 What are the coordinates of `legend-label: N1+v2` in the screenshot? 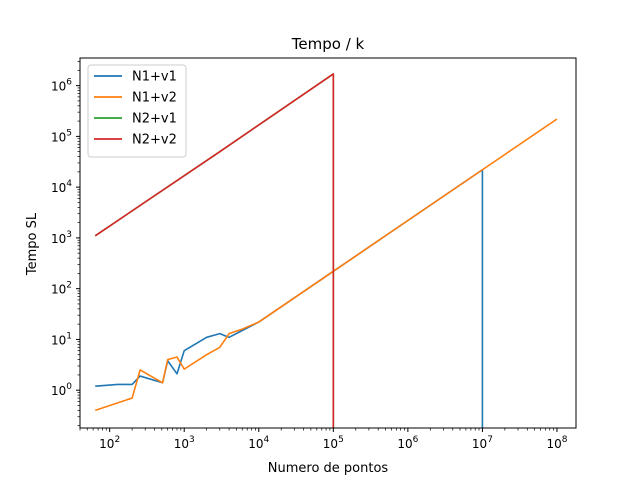 It's located at (154, 98).